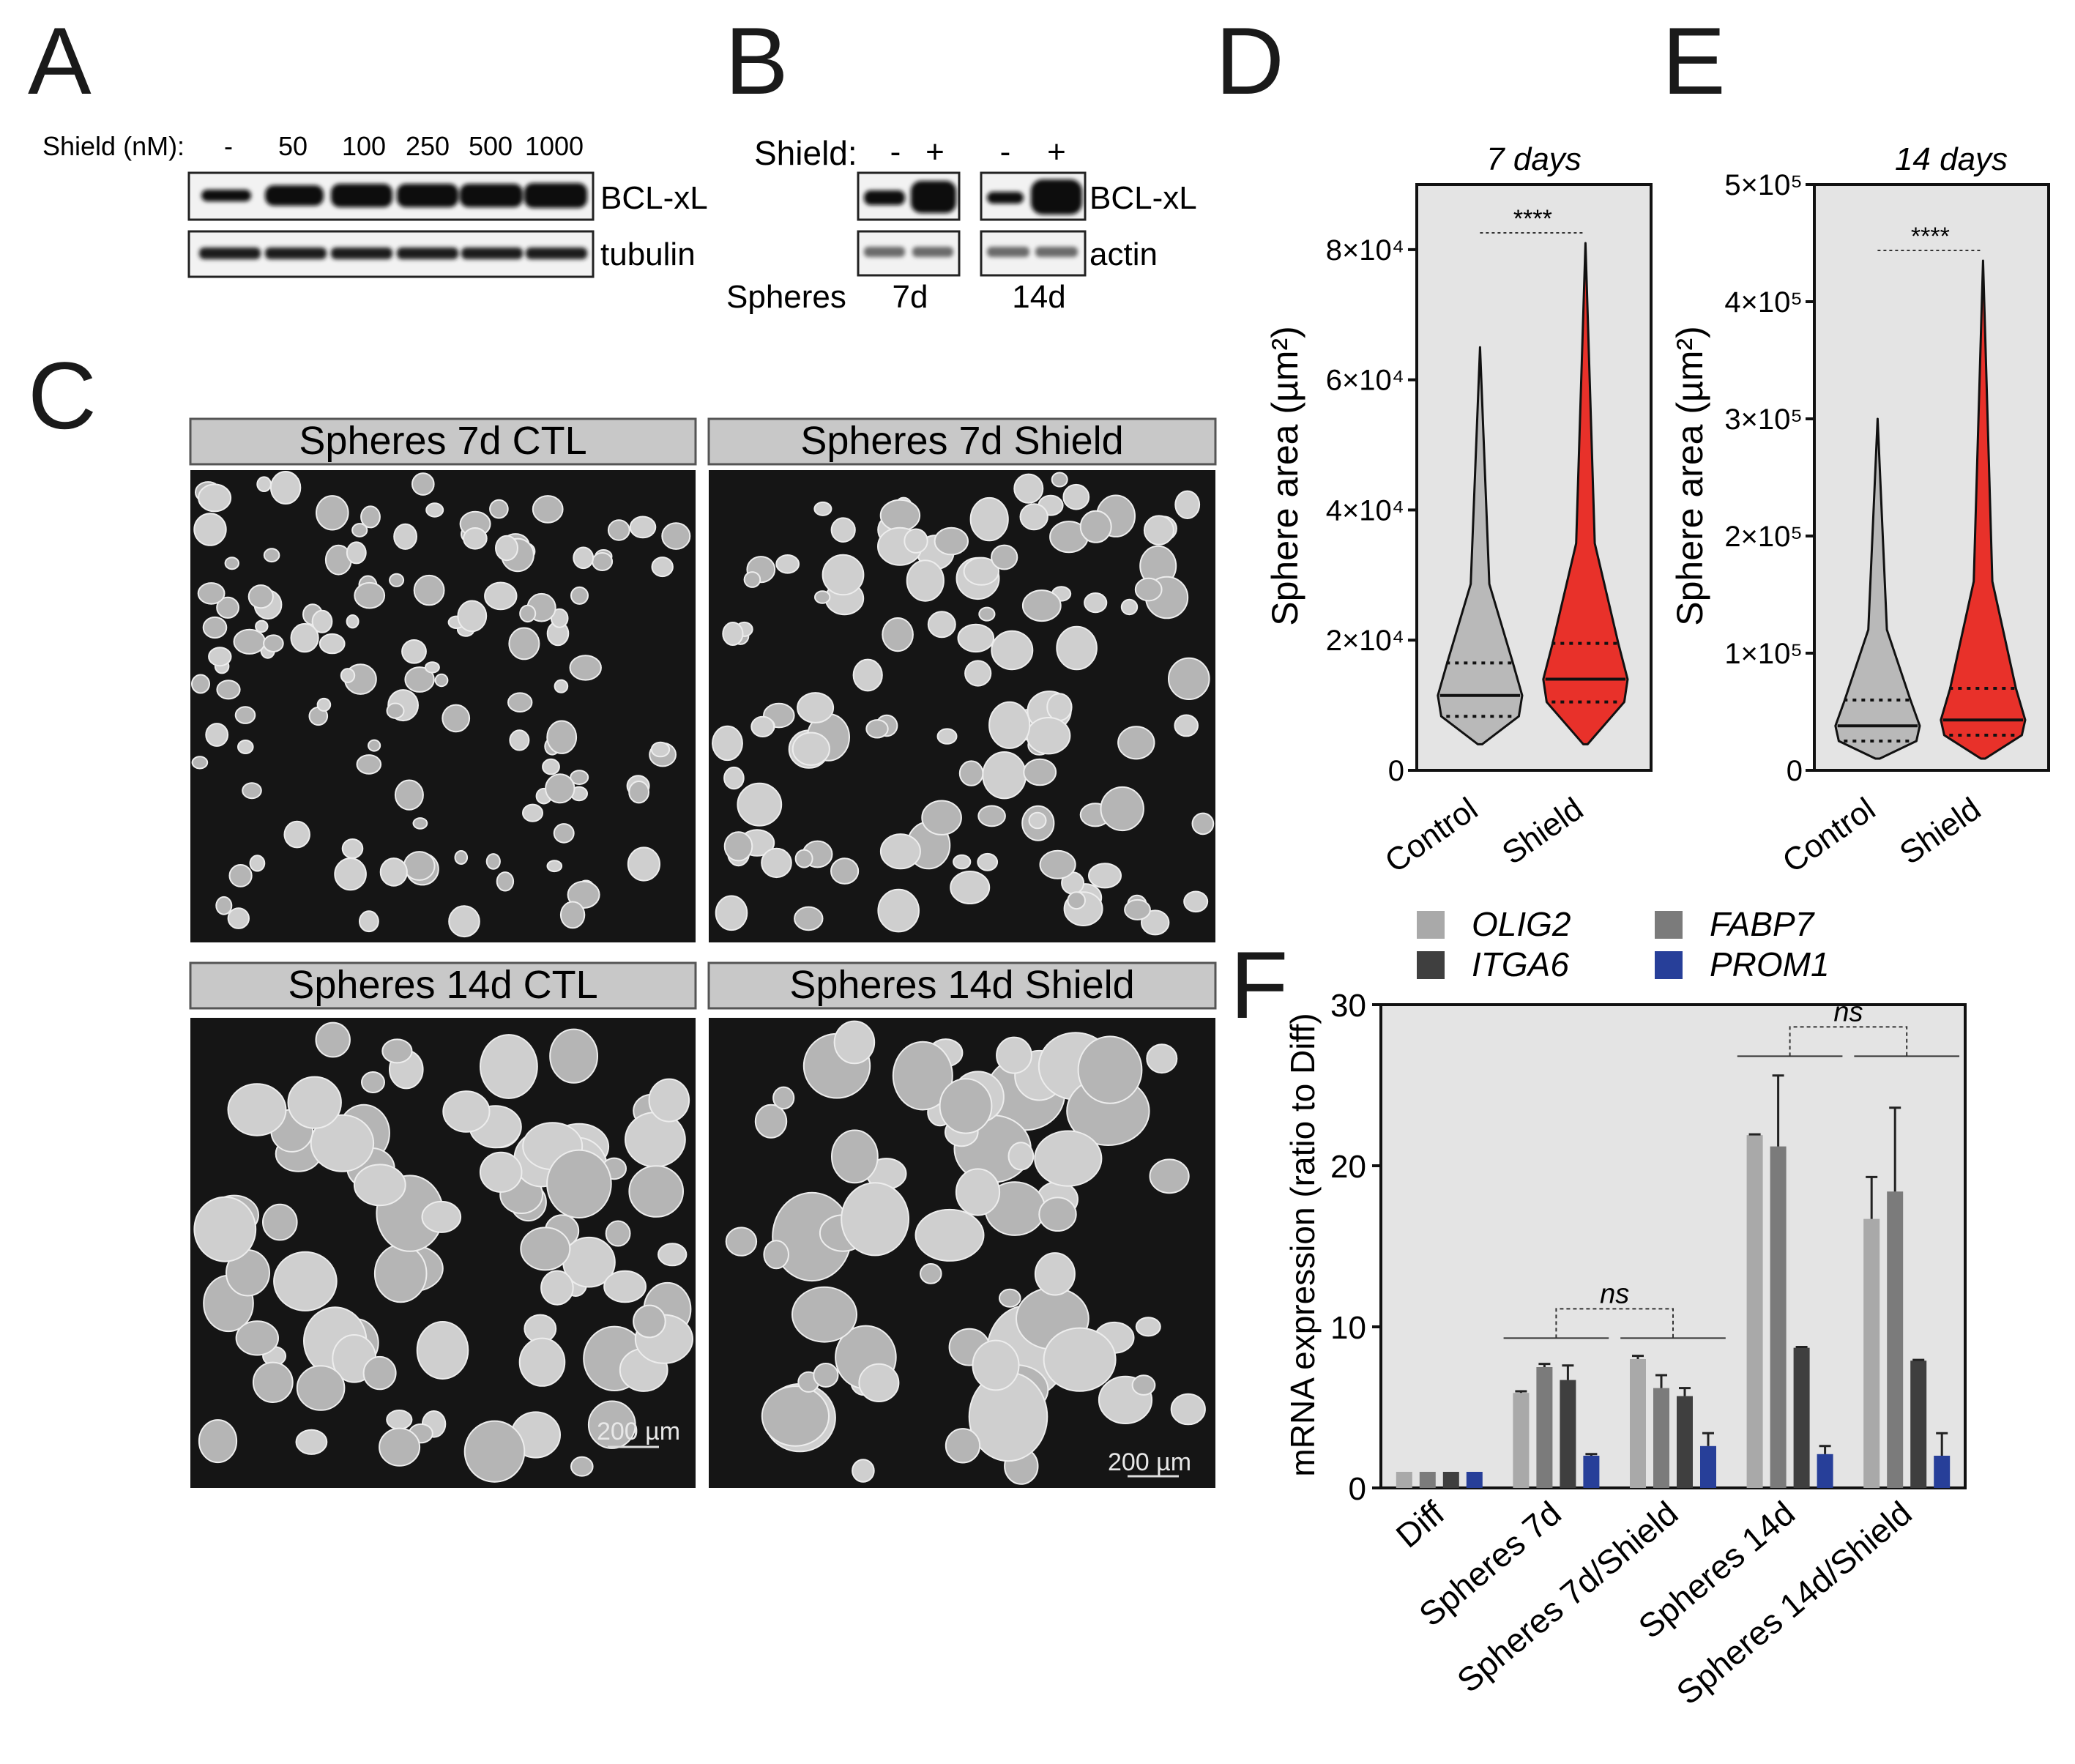 This screenshot has height=1764, width=2075. Describe the element at coordinates (1763, 302) in the screenshot. I see `y-tick-label: 4×10⁵` at that location.